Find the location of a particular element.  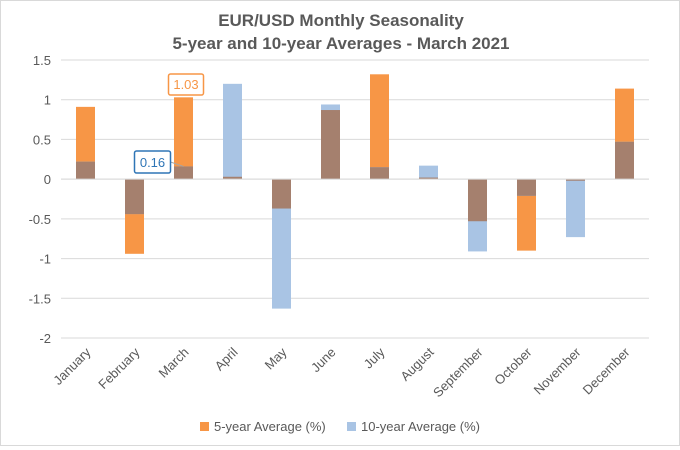

callout-label-5-year: 1.03 is located at coordinates (185, 84).